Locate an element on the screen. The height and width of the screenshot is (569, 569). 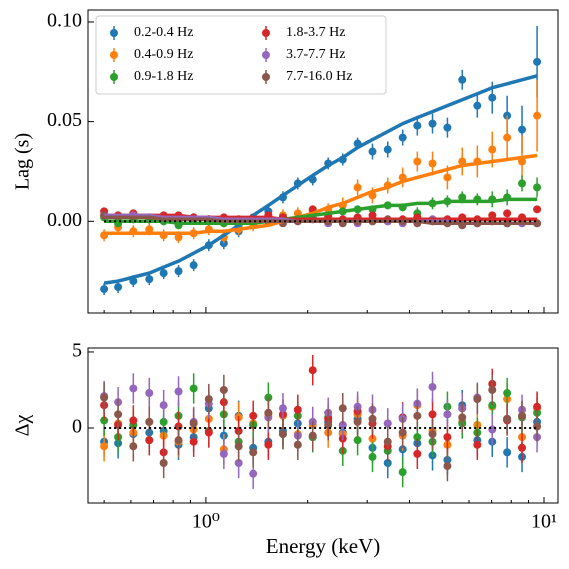
legend-label: 7.7-16.0 Hz is located at coordinates (319, 76).